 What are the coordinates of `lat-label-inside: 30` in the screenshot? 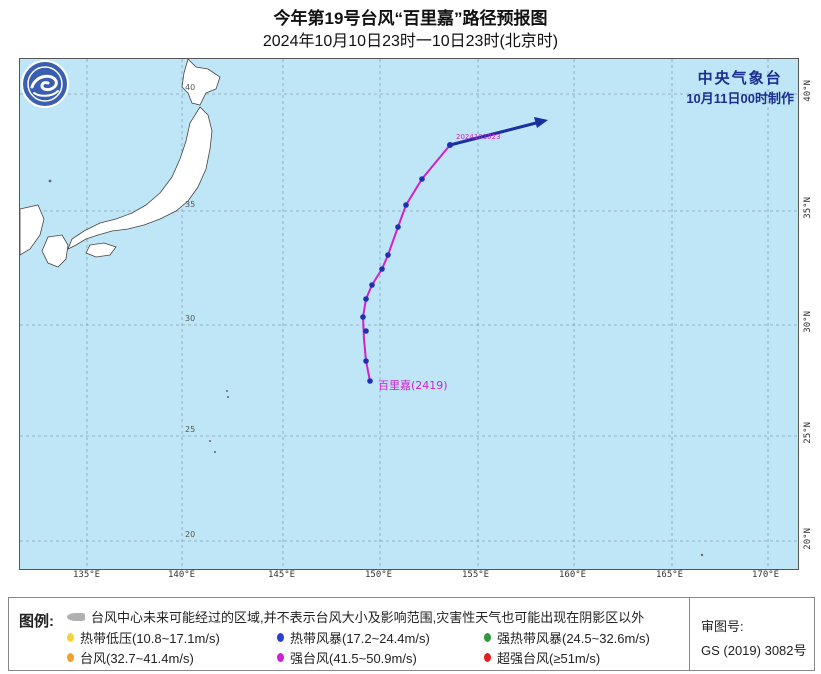 It's located at (190, 318).